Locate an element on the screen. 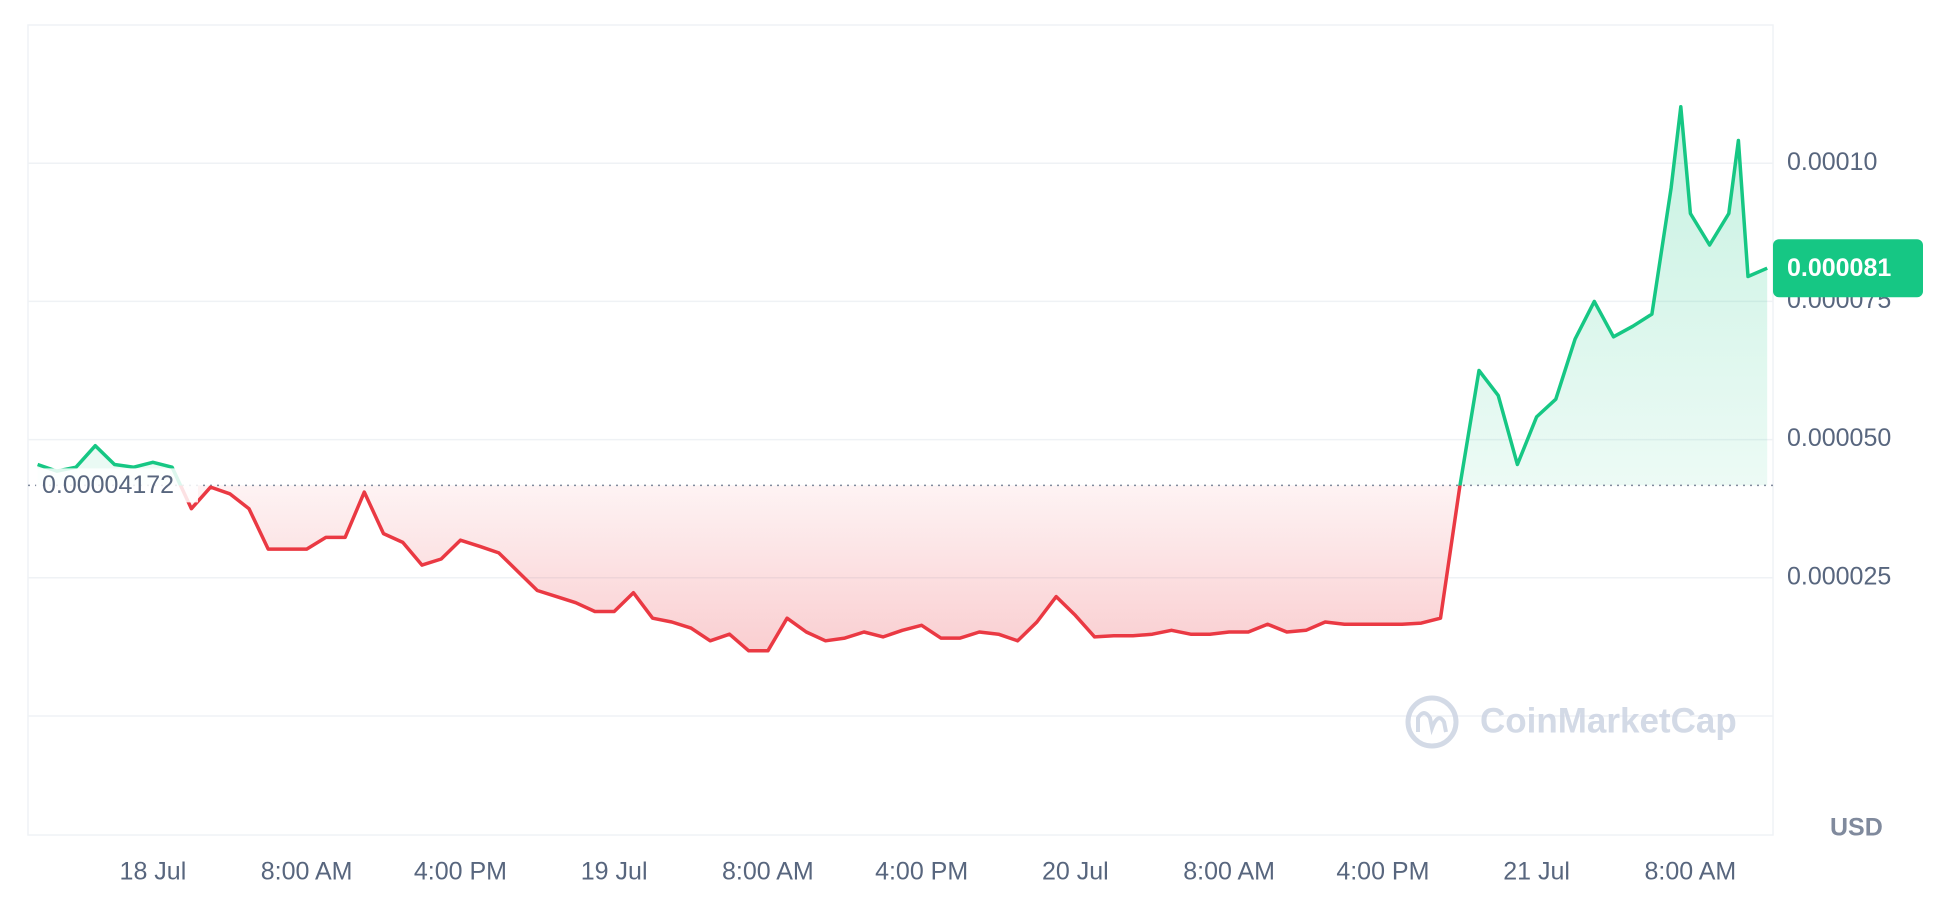  baseline-label: 0.00004172 is located at coordinates (108, 485).